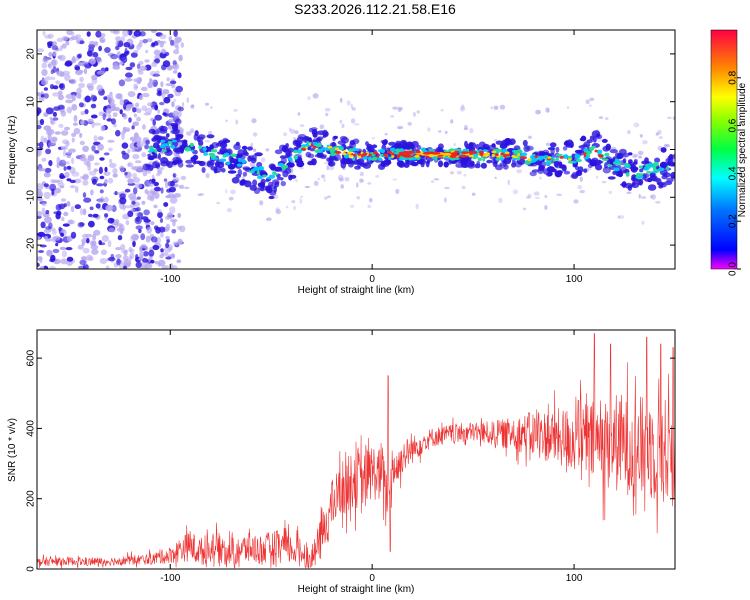  I want to click on y-tick-label: 200, so click(31, 498).